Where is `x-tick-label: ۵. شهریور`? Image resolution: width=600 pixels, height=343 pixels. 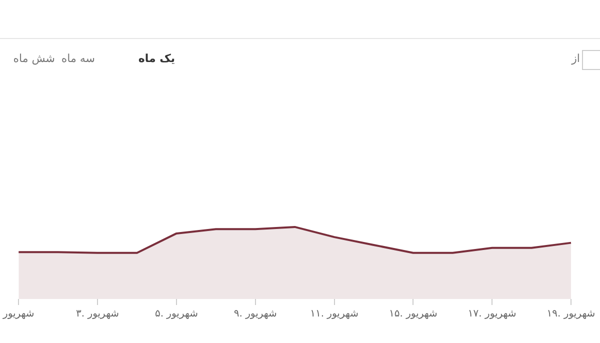
x-tick-label: ۵. شهریور is located at coordinates (176, 314).